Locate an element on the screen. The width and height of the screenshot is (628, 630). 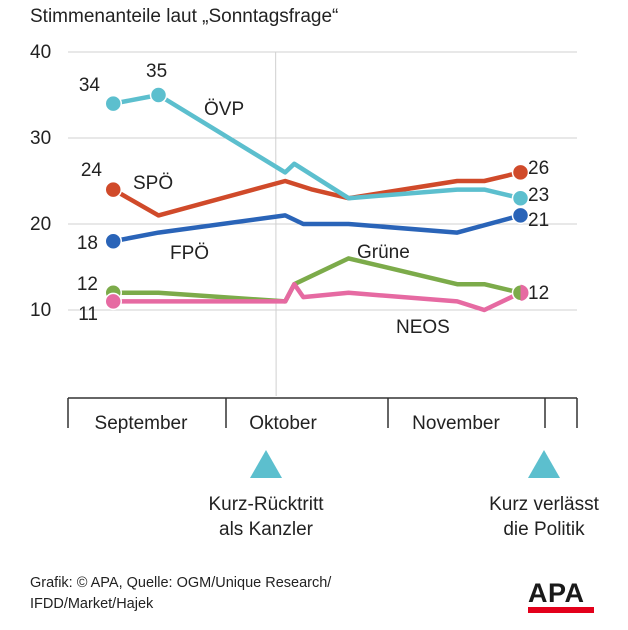
data-point-NEOS is located at coordinates (113, 301).